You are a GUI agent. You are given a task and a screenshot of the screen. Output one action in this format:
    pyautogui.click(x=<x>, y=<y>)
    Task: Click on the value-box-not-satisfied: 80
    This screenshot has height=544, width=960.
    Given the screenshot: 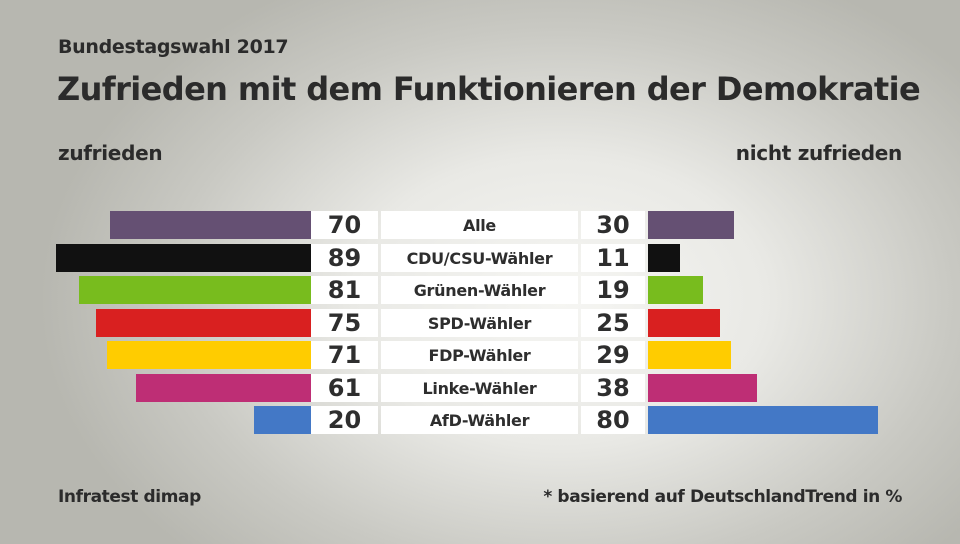 What is the action you would take?
    pyautogui.click(x=613, y=420)
    